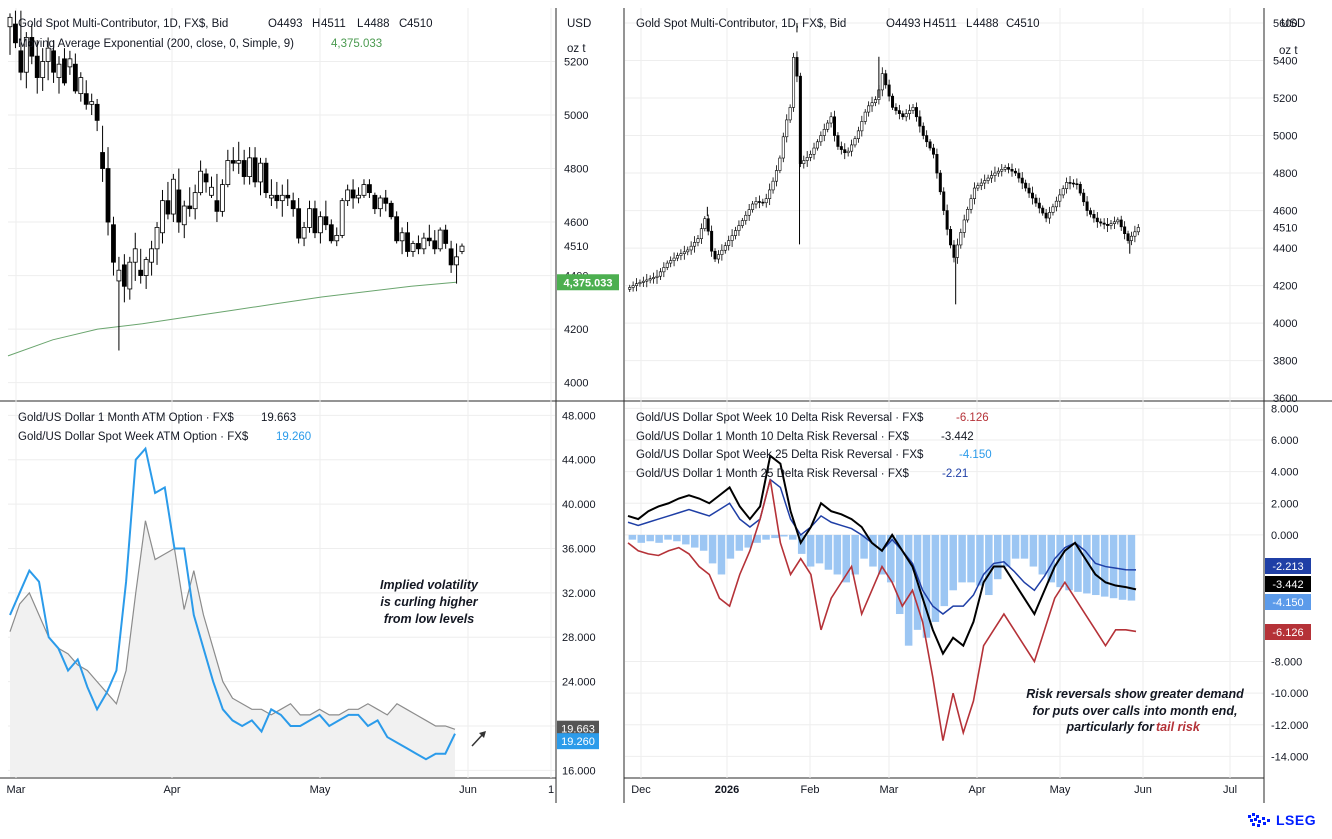 Image resolution: width=1332 pixels, height=839 pixels. I want to click on tr-y-tick-11: 5600, so click(1285, 24).